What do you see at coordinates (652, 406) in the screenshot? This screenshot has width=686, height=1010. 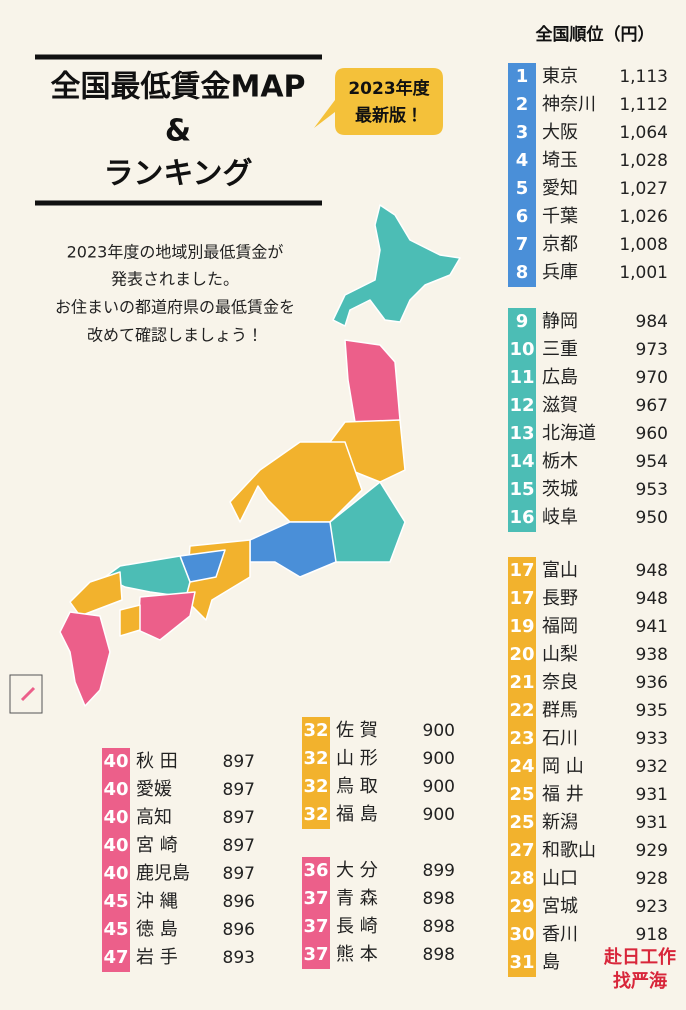 I see `wage: 967` at bounding box center [652, 406].